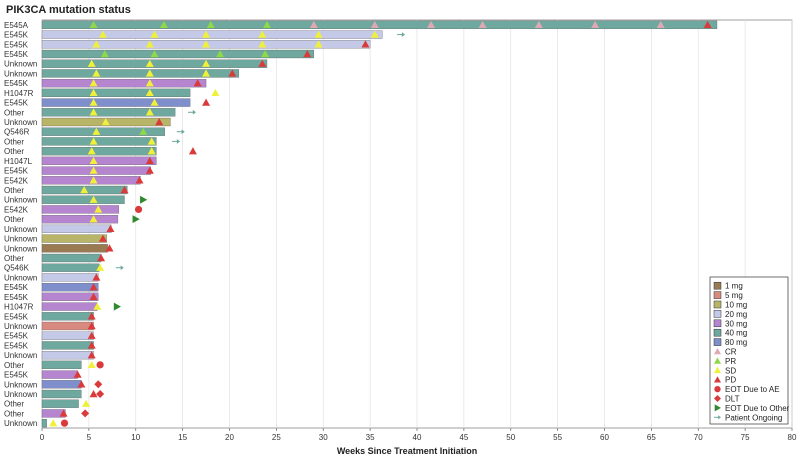 The width and height of the screenshot is (800, 460). I want to click on legend-label: CR, so click(731, 352).